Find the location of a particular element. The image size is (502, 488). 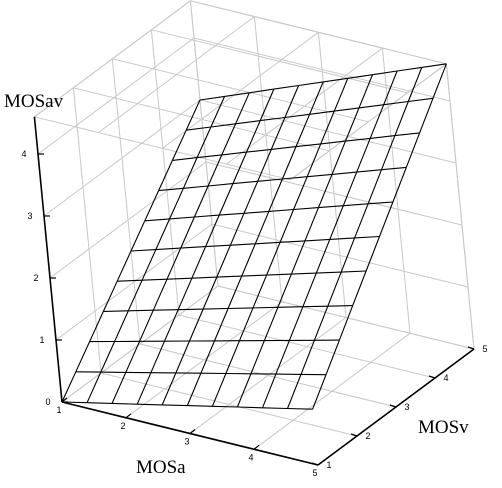

x-tick-label: 5 is located at coordinates (314, 473).